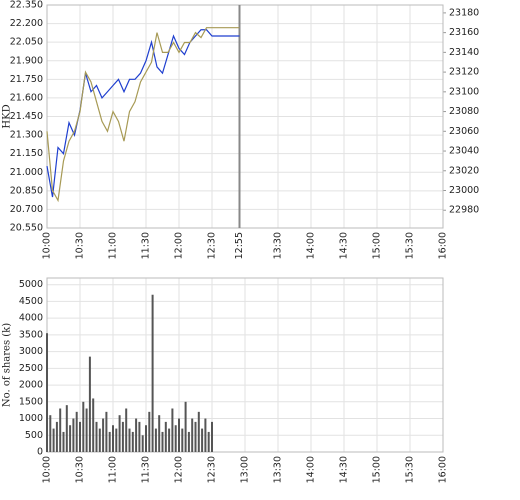  I want to click on y-axis-label: HKD, so click(7, 116).